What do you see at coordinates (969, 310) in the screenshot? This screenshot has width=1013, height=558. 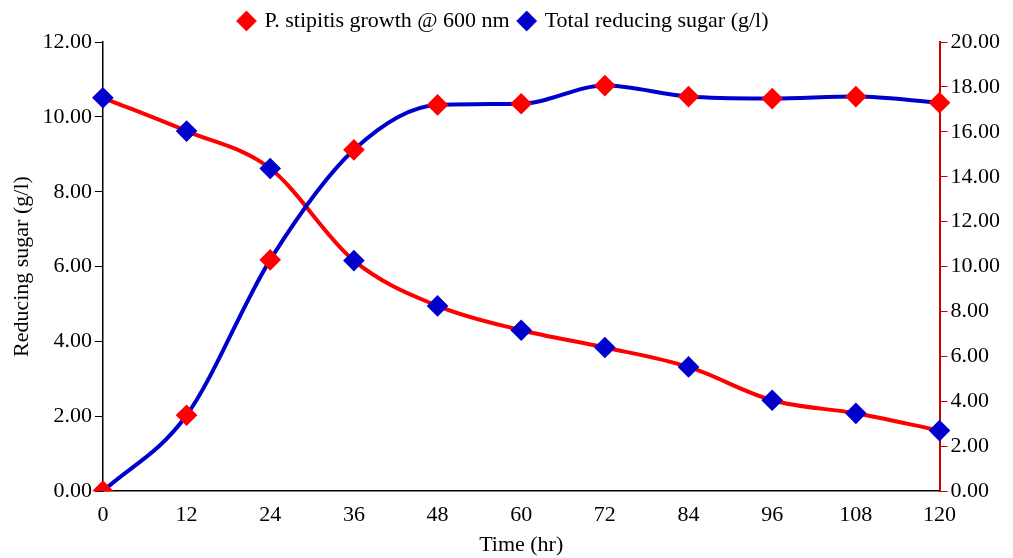 I see `y2-tick-label: 8.00` at bounding box center [969, 310].